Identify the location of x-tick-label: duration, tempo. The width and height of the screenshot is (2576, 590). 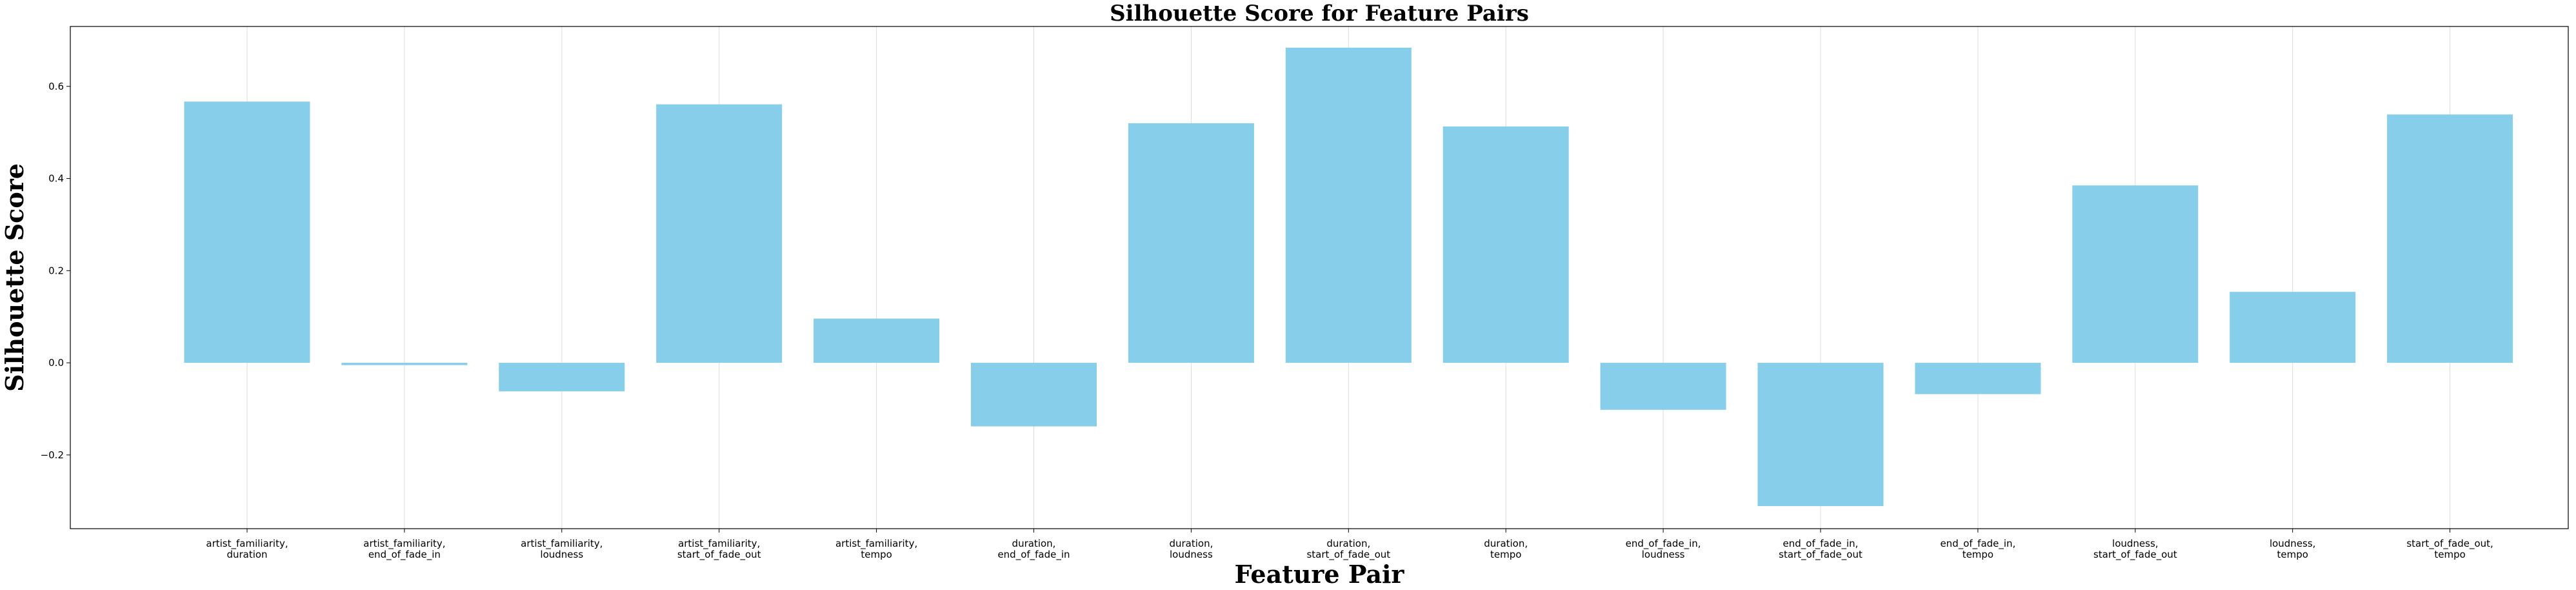
(1506, 549).